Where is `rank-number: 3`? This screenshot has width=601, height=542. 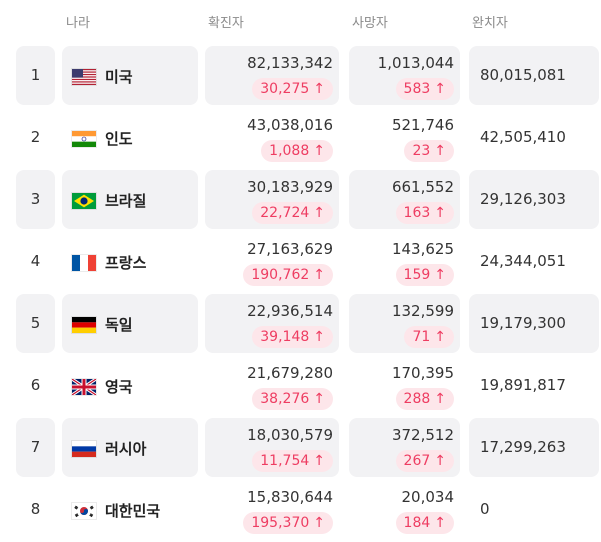 rank-number: 3 is located at coordinates (35, 199).